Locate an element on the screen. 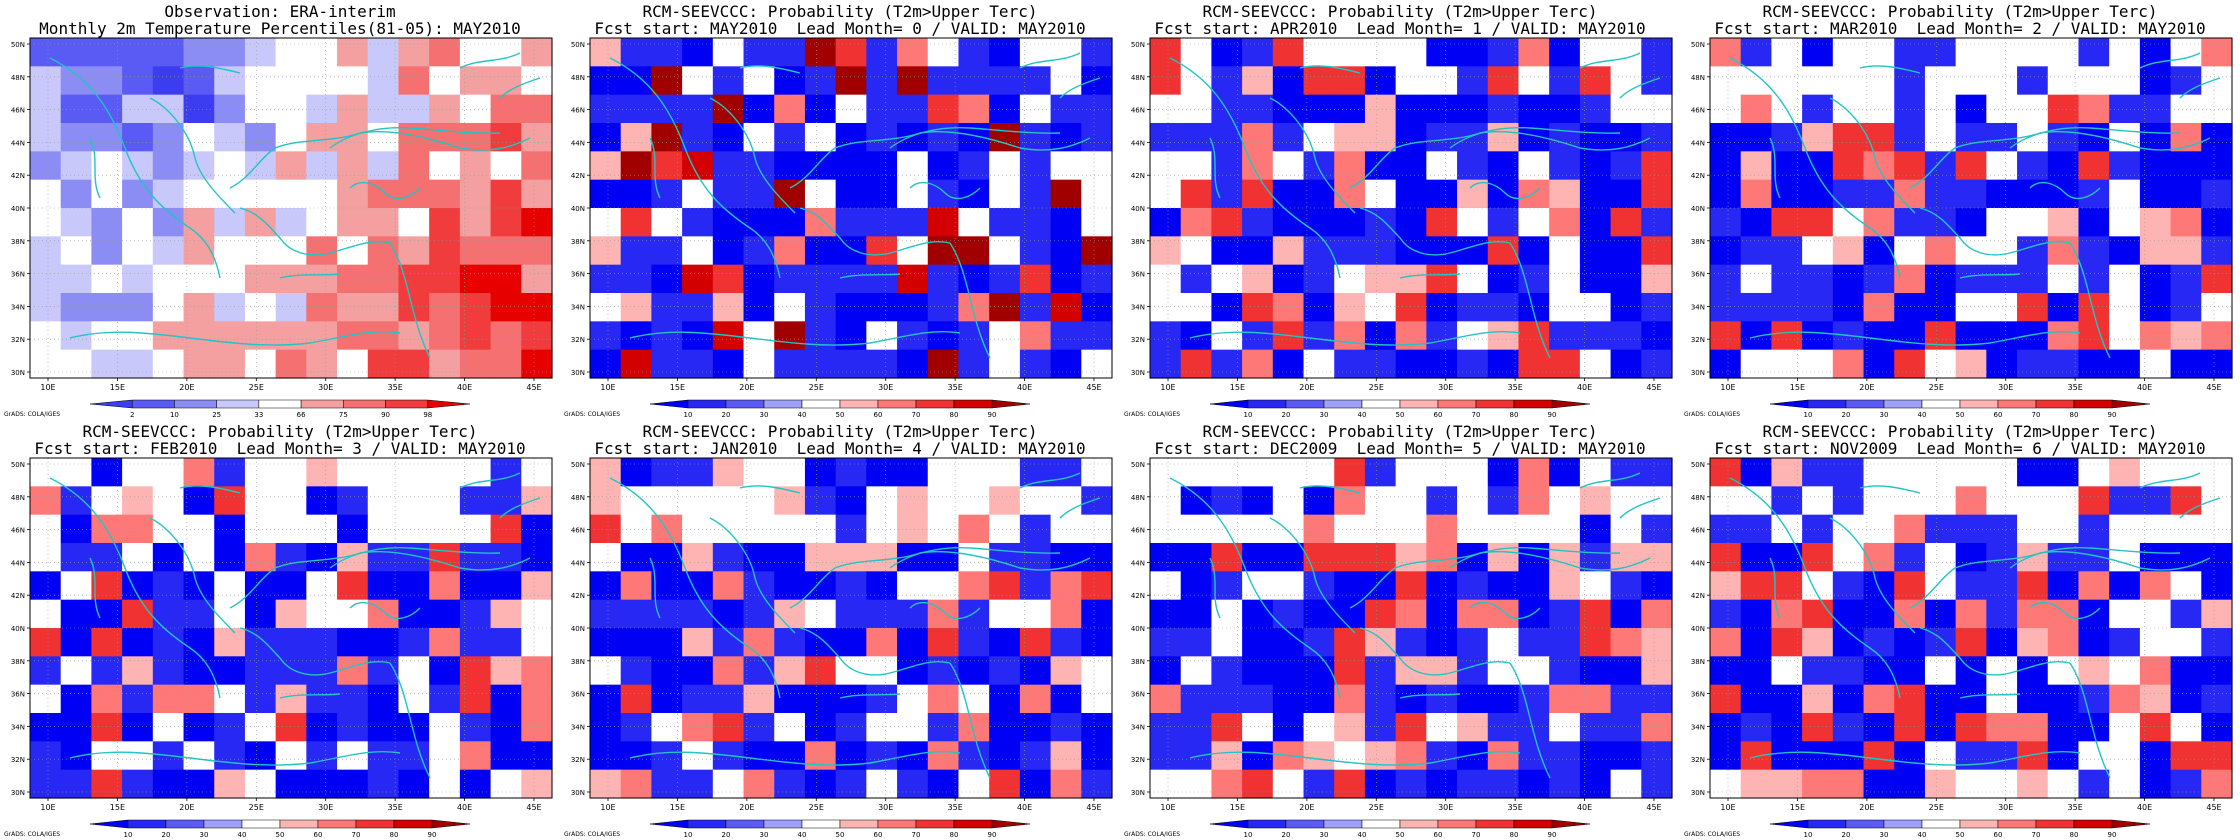  colorbar-label: 10 is located at coordinates (1248, 415).